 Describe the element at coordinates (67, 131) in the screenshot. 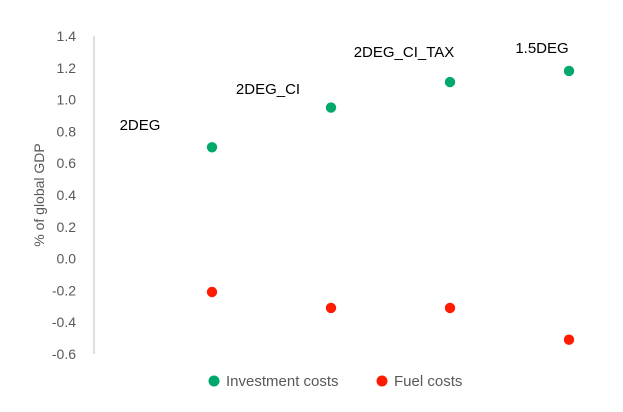

I see `y-tick-label: 0.8` at that location.